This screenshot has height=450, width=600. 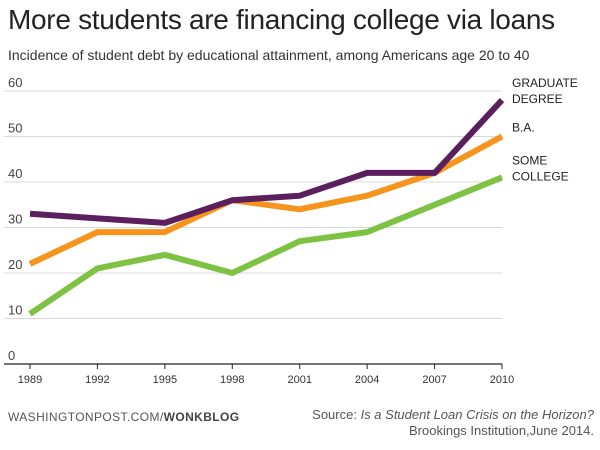 I want to click on source-label: Source:, so click(x=336, y=414).